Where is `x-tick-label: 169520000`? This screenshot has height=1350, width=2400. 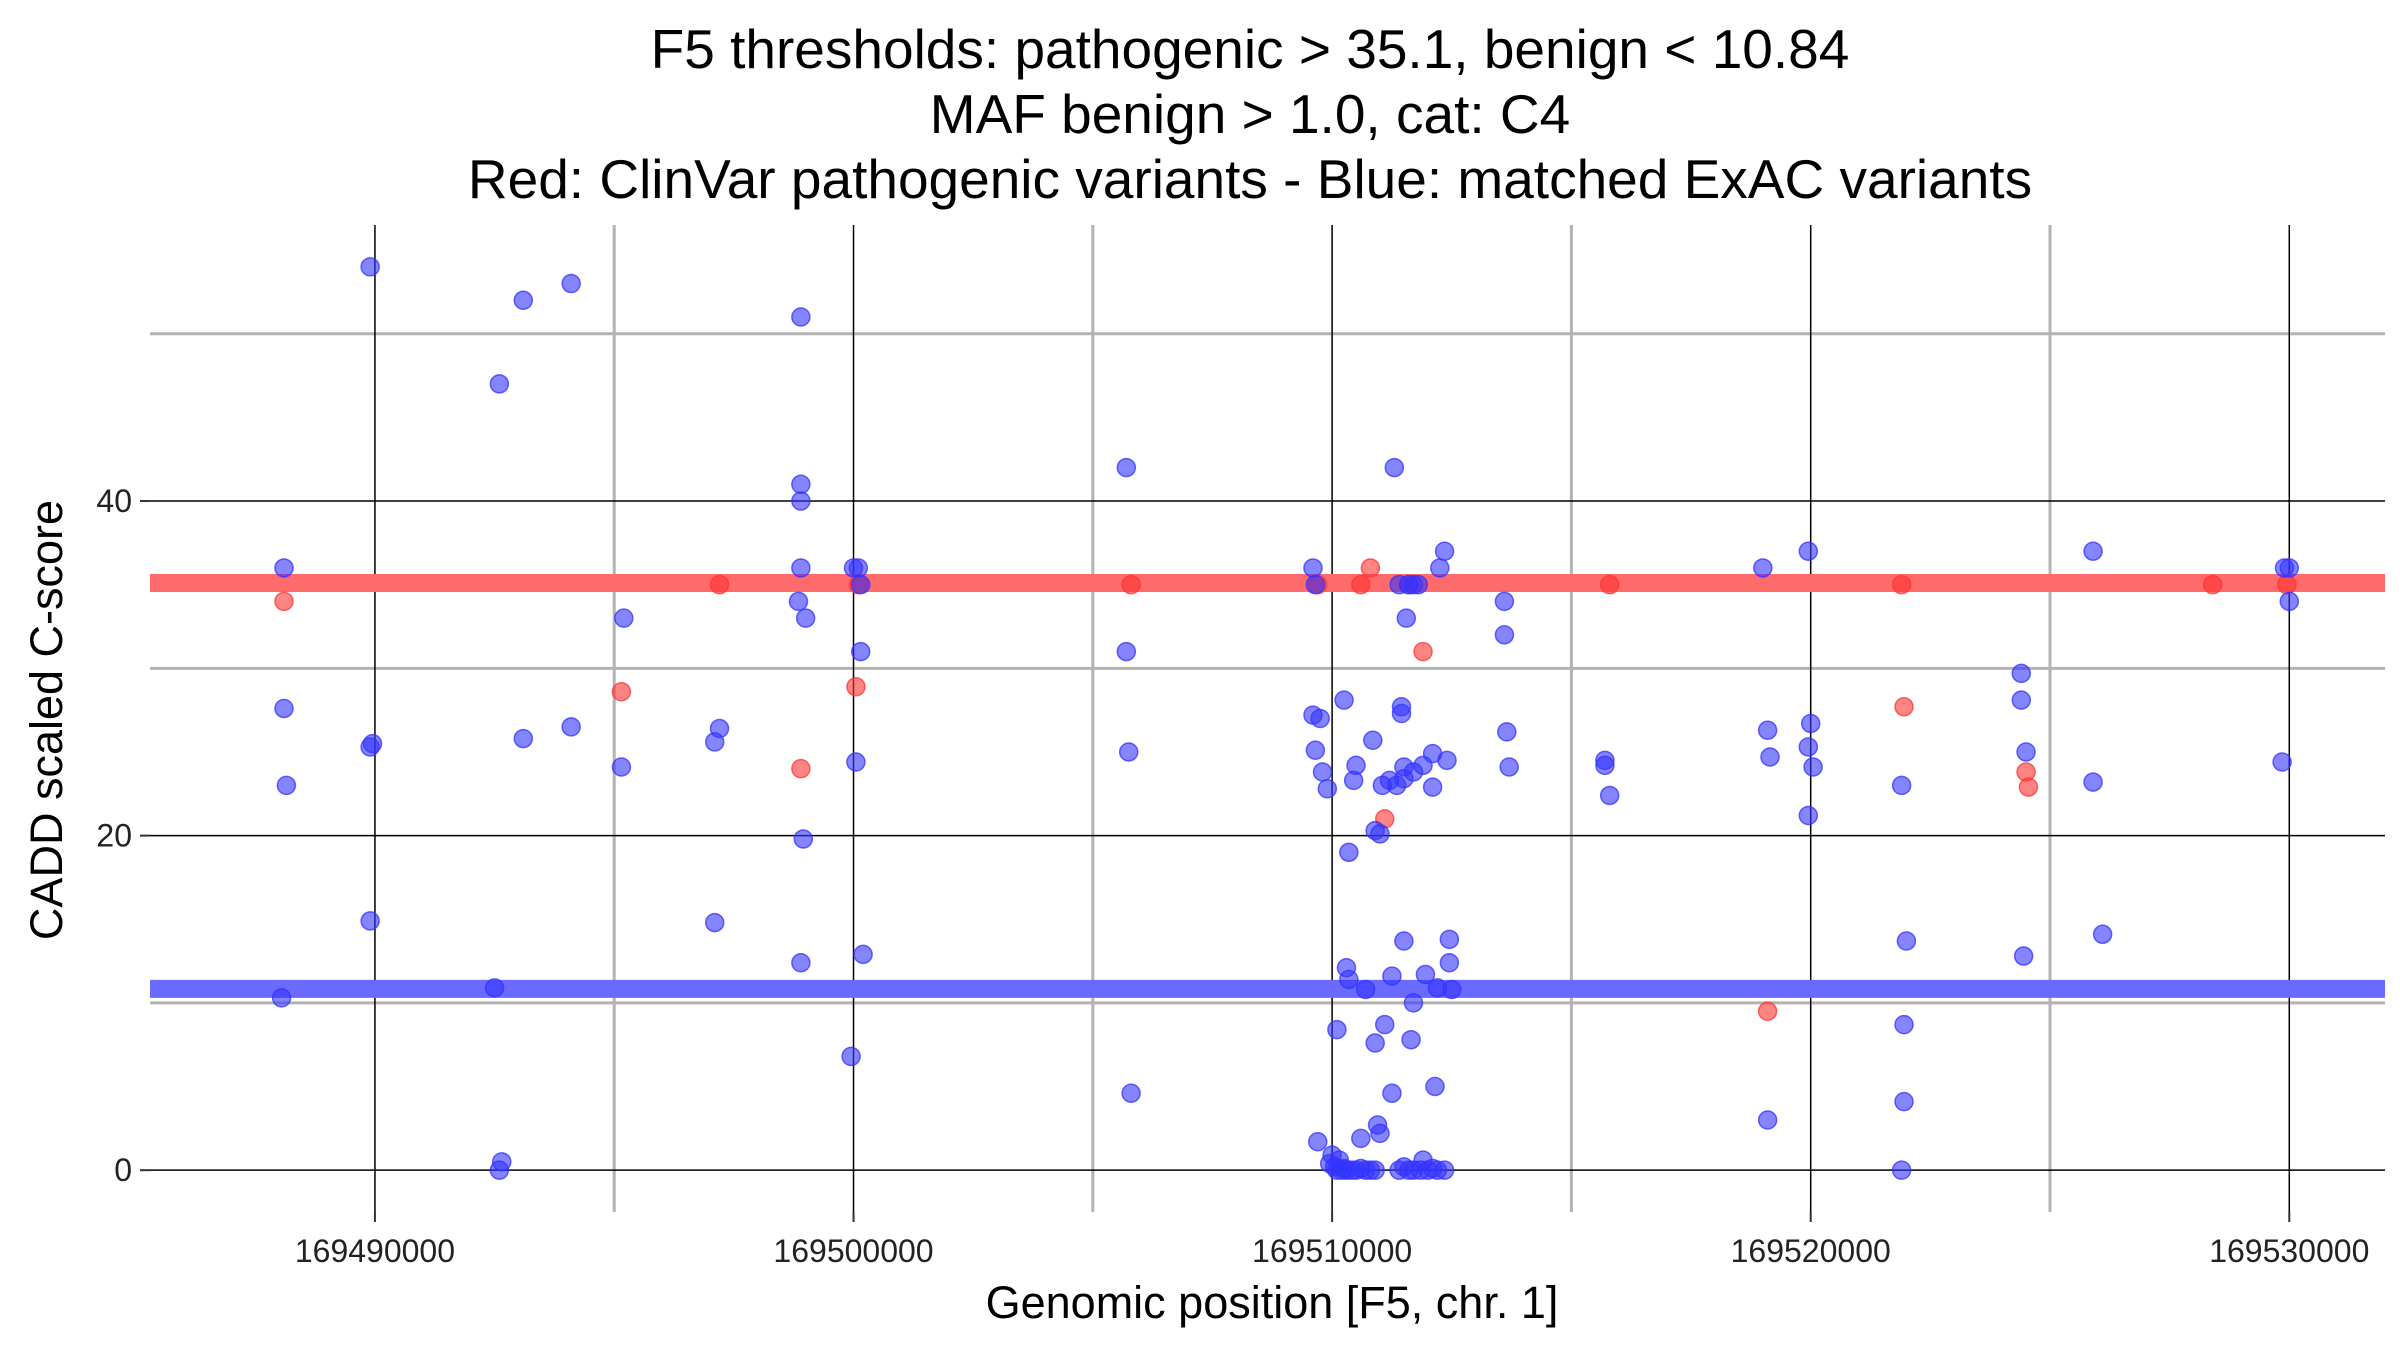
x-tick-label: 169520000 is located at coordinates (1811, 1251).